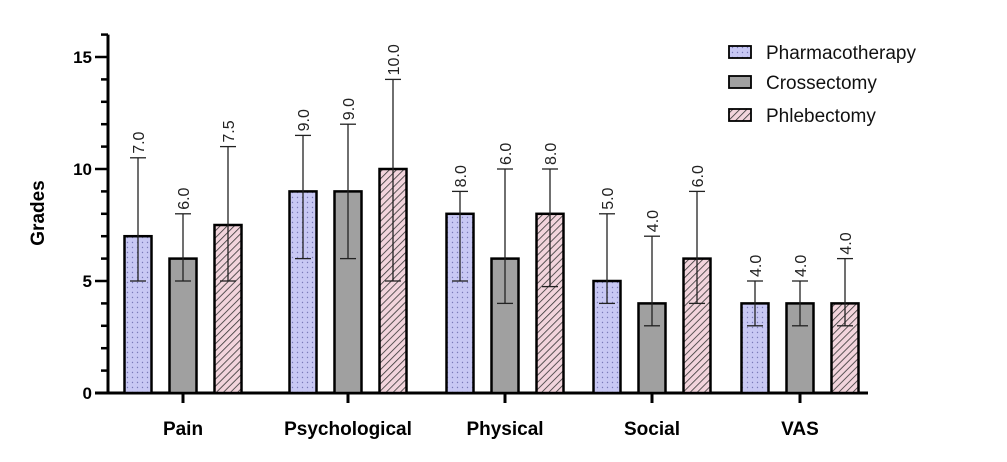 The width and height of the screenshot is (1007, 462). What do you see at coordinates (504, 429) in the screenshot?
I see `x-tick-label: Physical` at bounding box center [504, 429].